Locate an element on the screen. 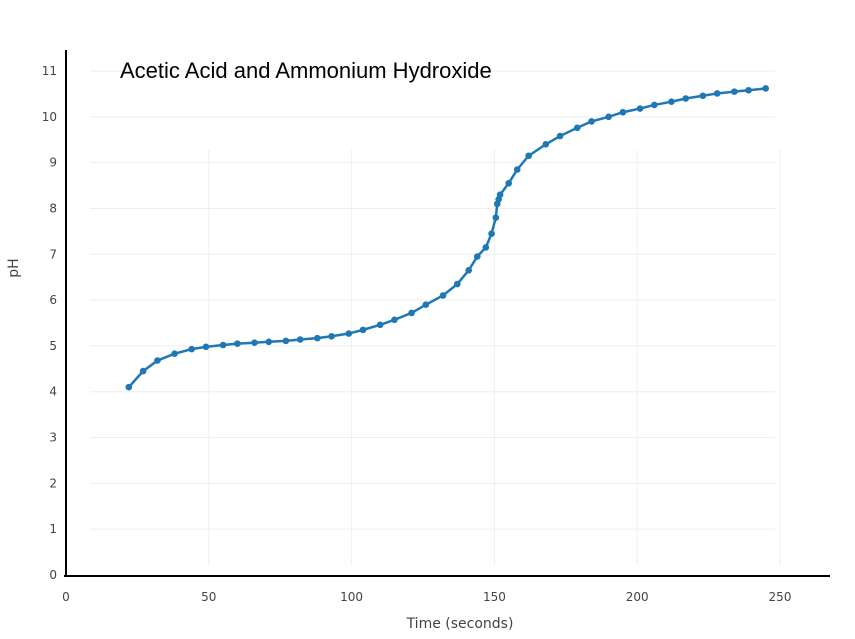 The width and height of the screenshot is (855, 639). y-tick-label: 7 is located at coordinates (53, 254).